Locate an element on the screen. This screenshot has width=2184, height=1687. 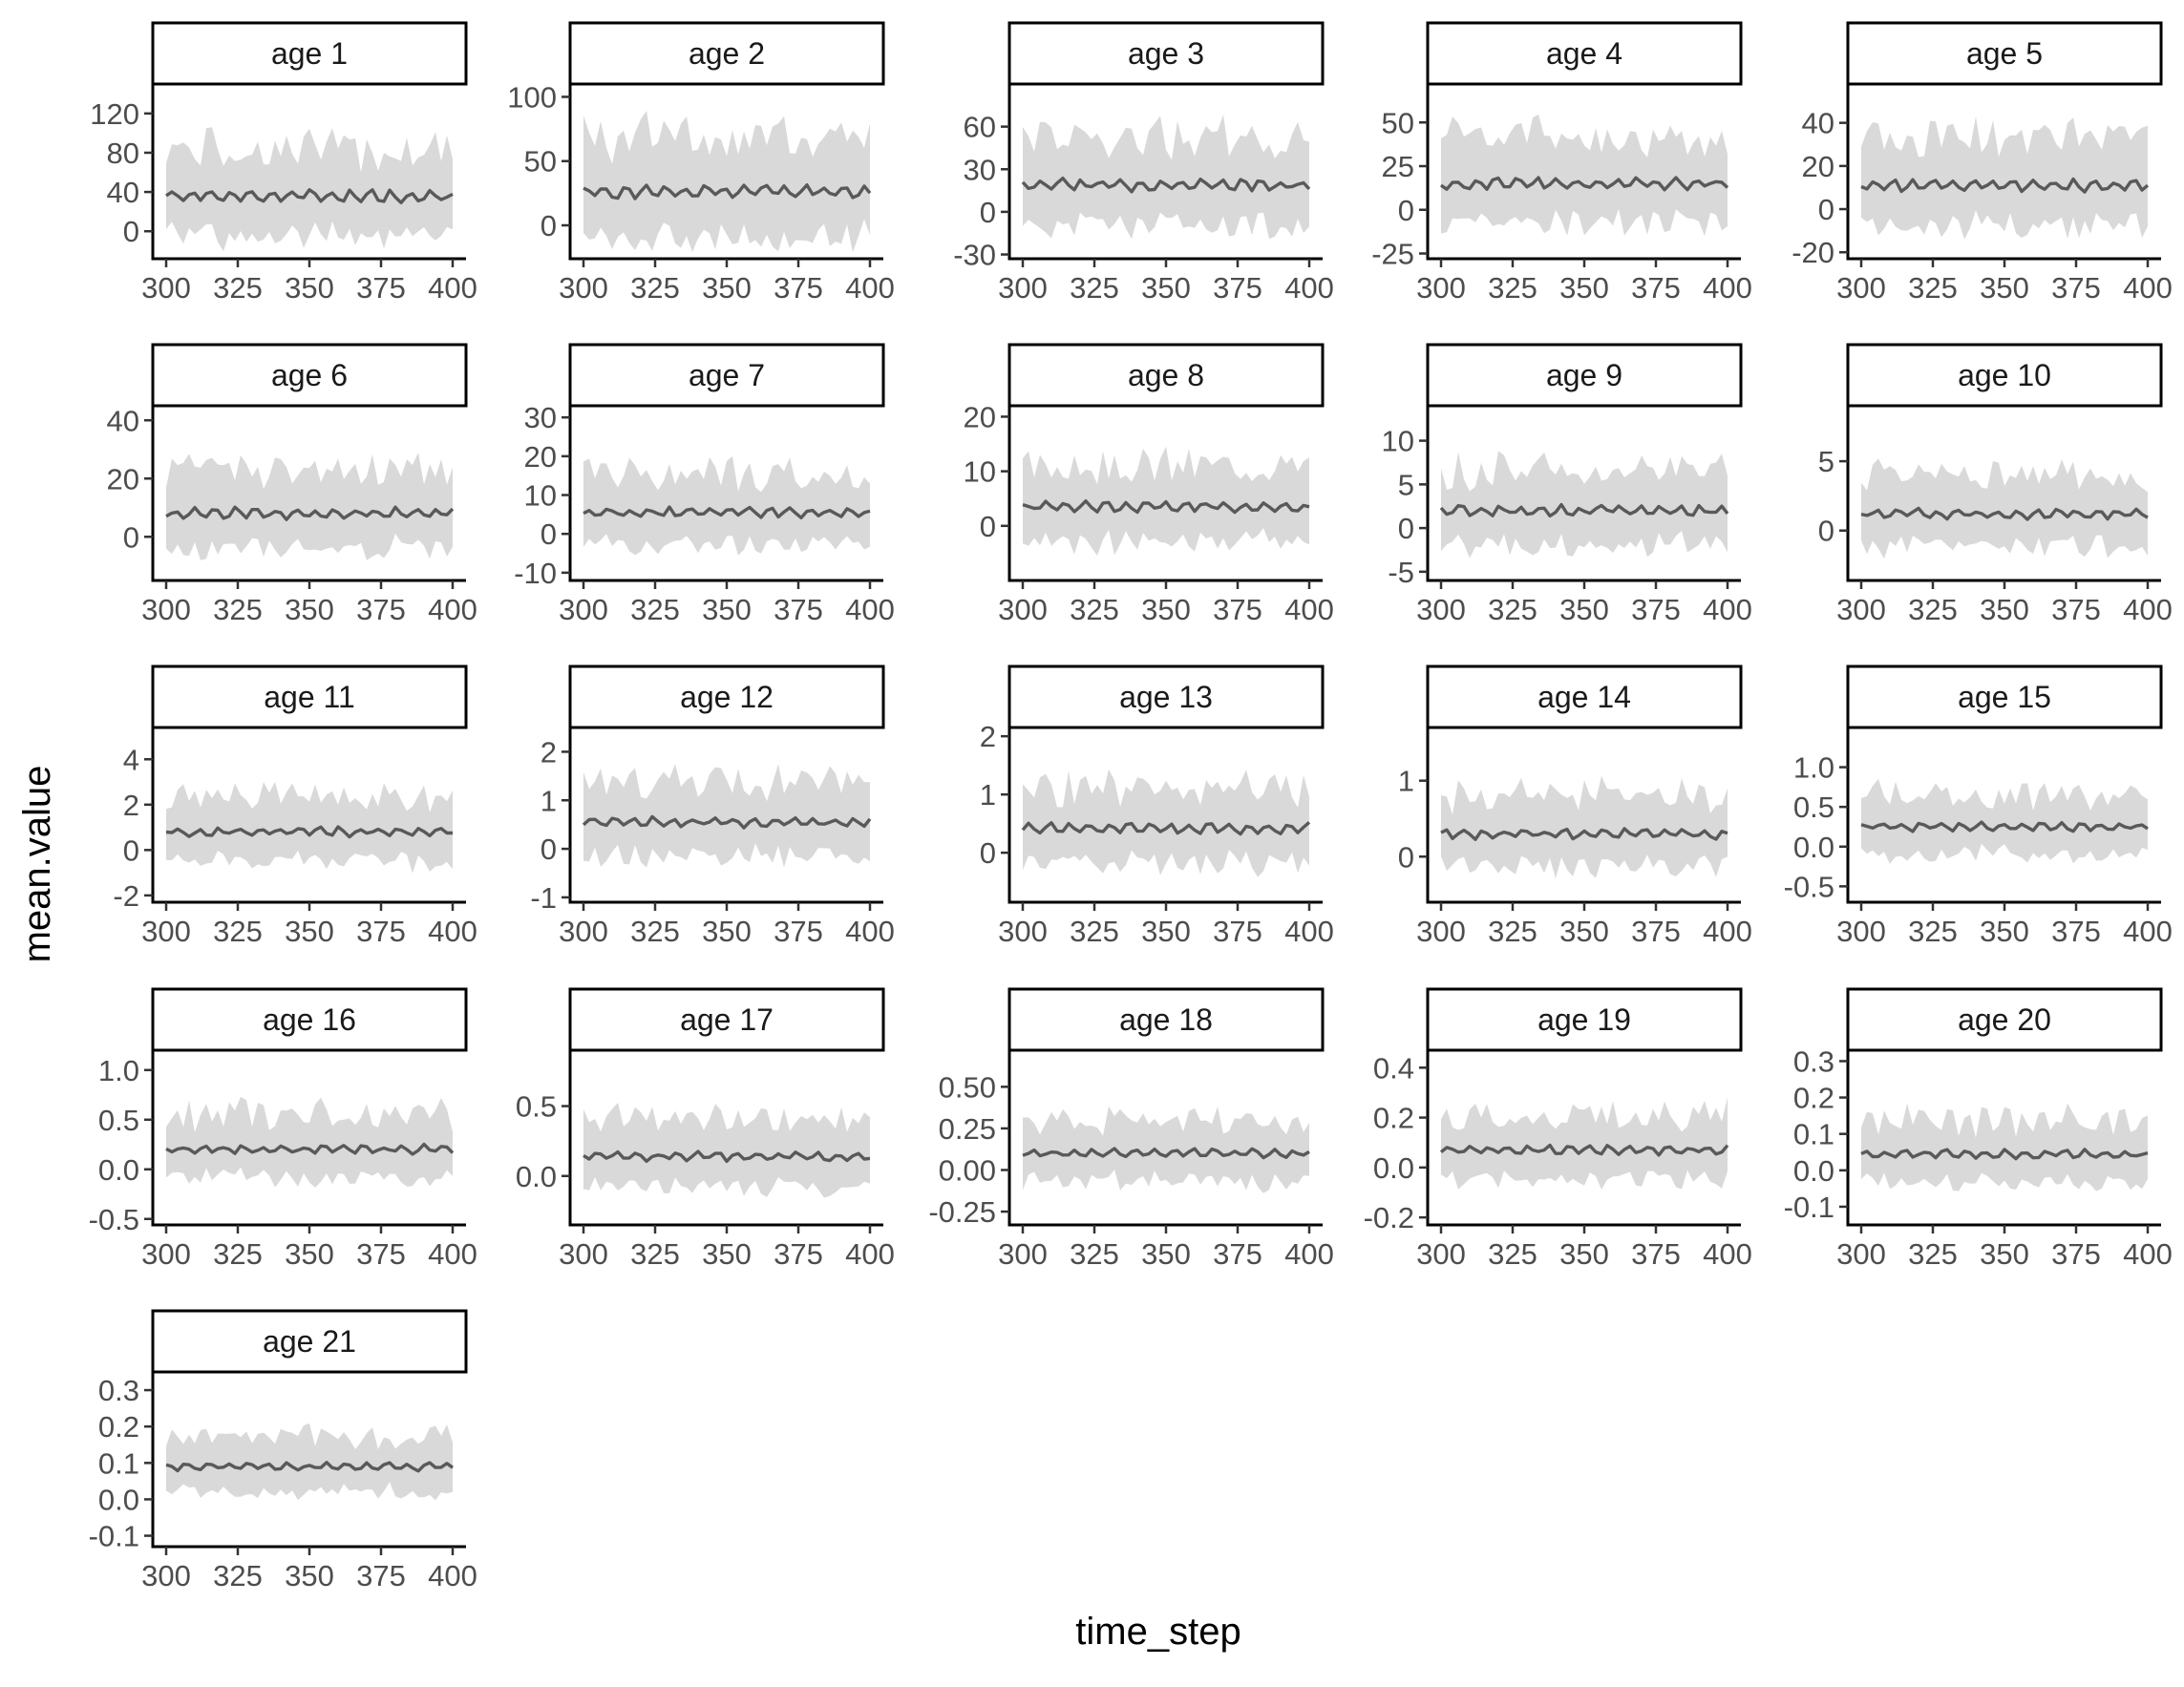
y-tick-label: 1.0 is located at coordinates (1813, 768).